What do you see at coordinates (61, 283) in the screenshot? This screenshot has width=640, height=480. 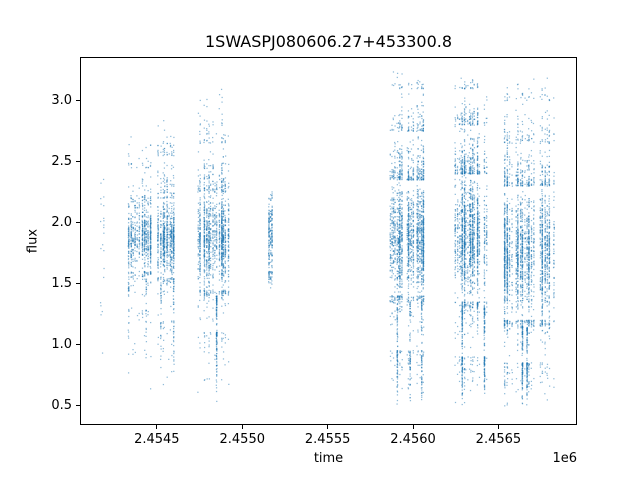 I see `y-tick-label: 1.5` at bounding box center [61, 283].